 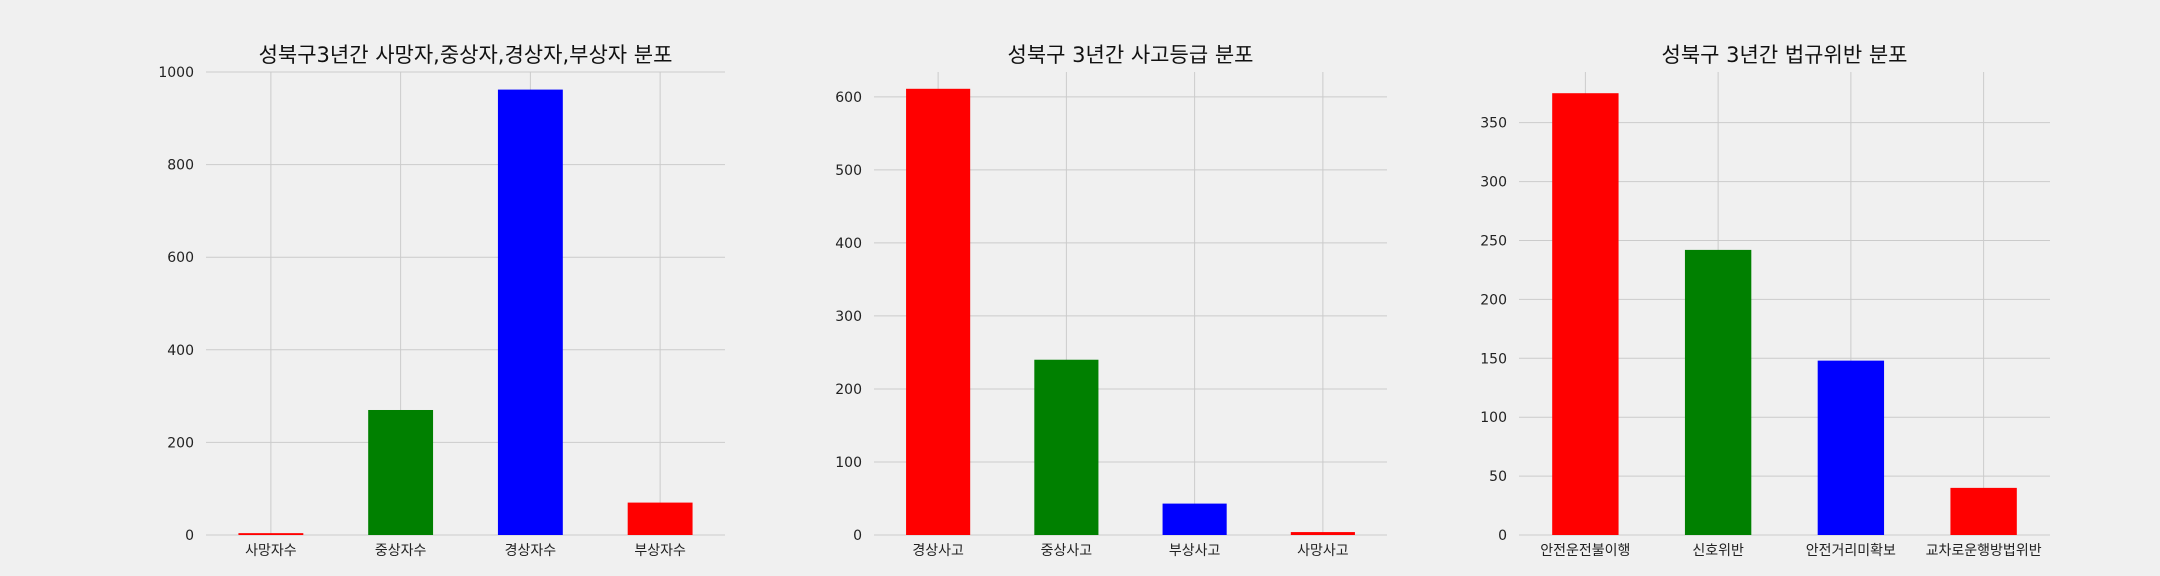 I want to click on x-tick-label: 안전거리미확보, so click(x=1851, y=551).